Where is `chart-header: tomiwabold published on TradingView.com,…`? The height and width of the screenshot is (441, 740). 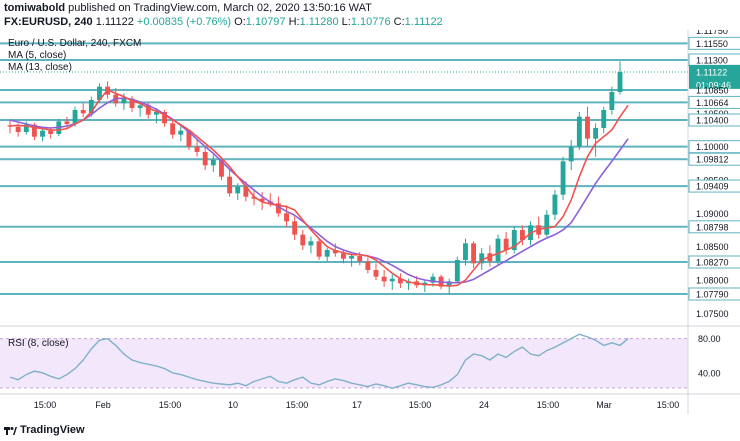 chart-header: tomiwabold published on TradingView.com,… is located at coordinates (370, 15).